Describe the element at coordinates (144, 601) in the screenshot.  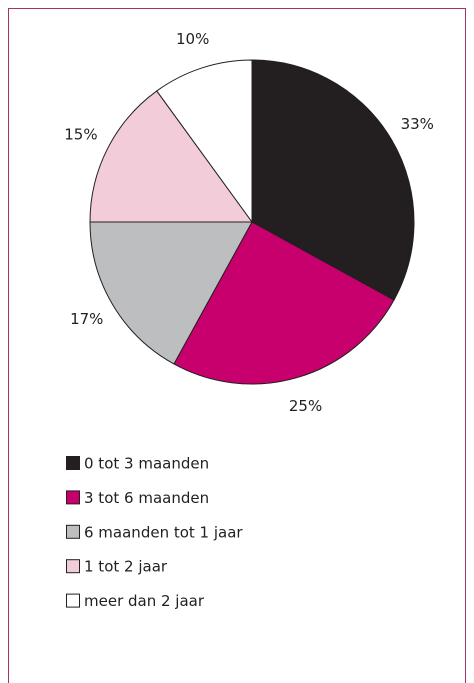
I see `legend-label: meer dan 2 jaar` at that location.